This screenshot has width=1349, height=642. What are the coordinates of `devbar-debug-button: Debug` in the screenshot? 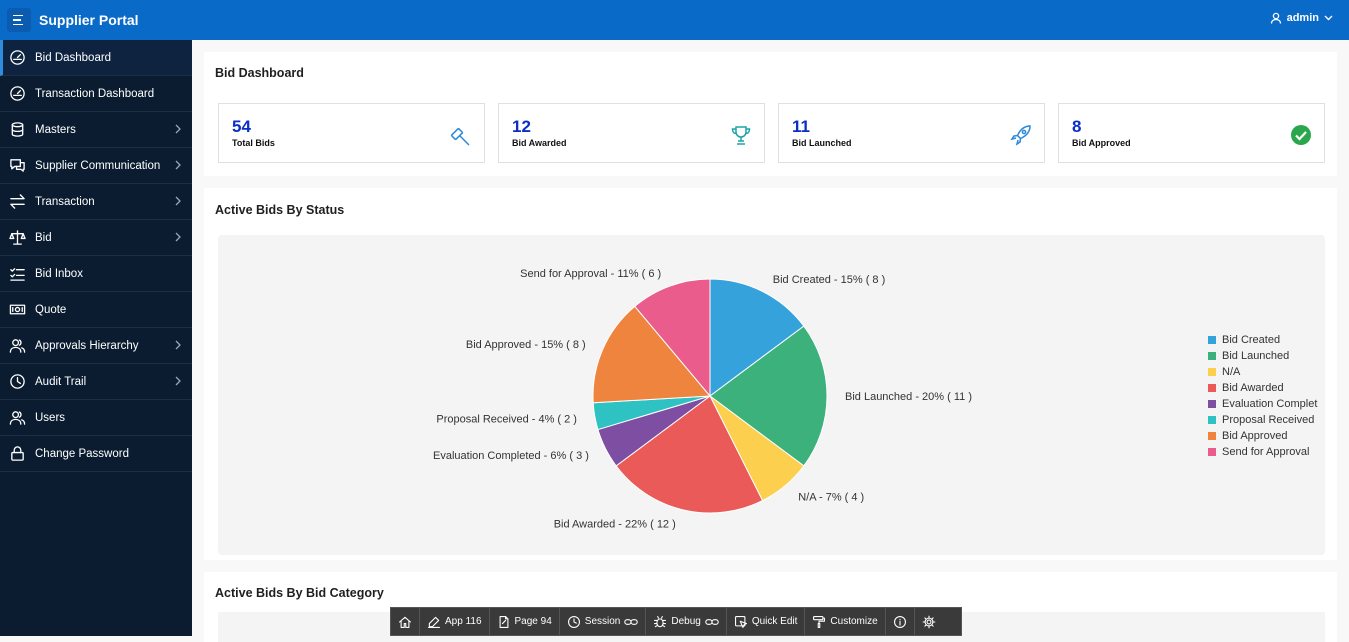 It's located at (686, 621).